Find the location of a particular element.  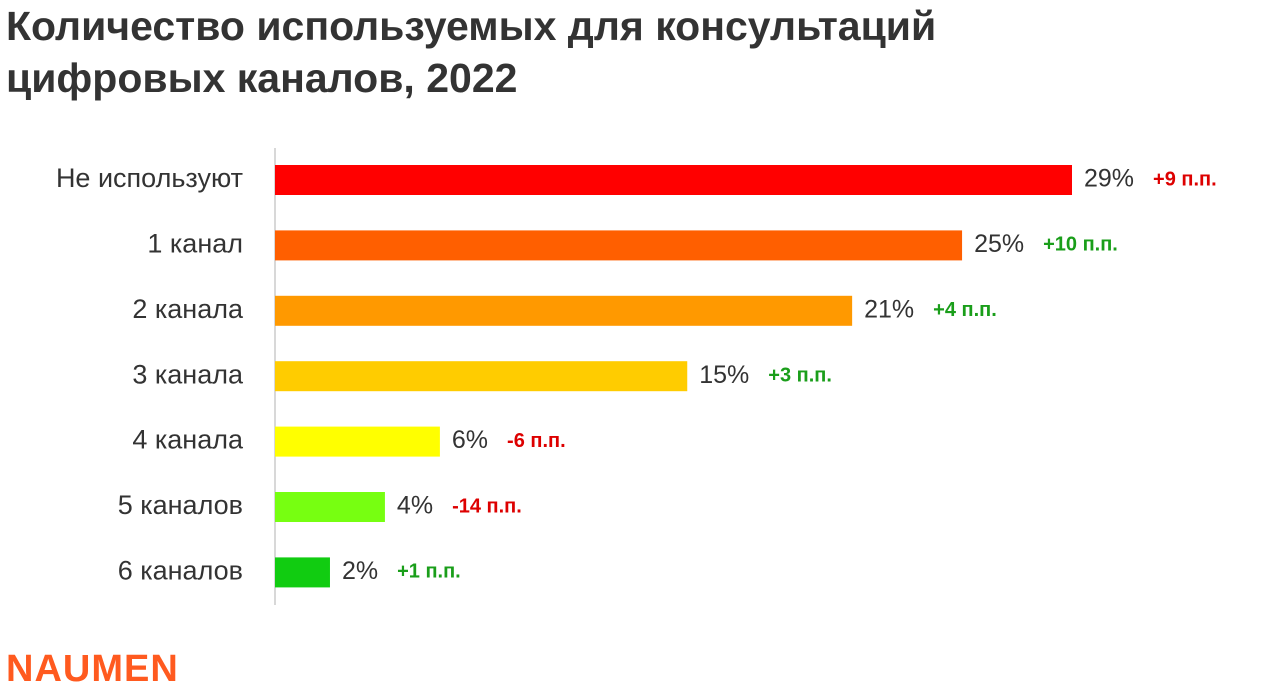

change-label: +4 п.п. is located at coordinates (965, 310).